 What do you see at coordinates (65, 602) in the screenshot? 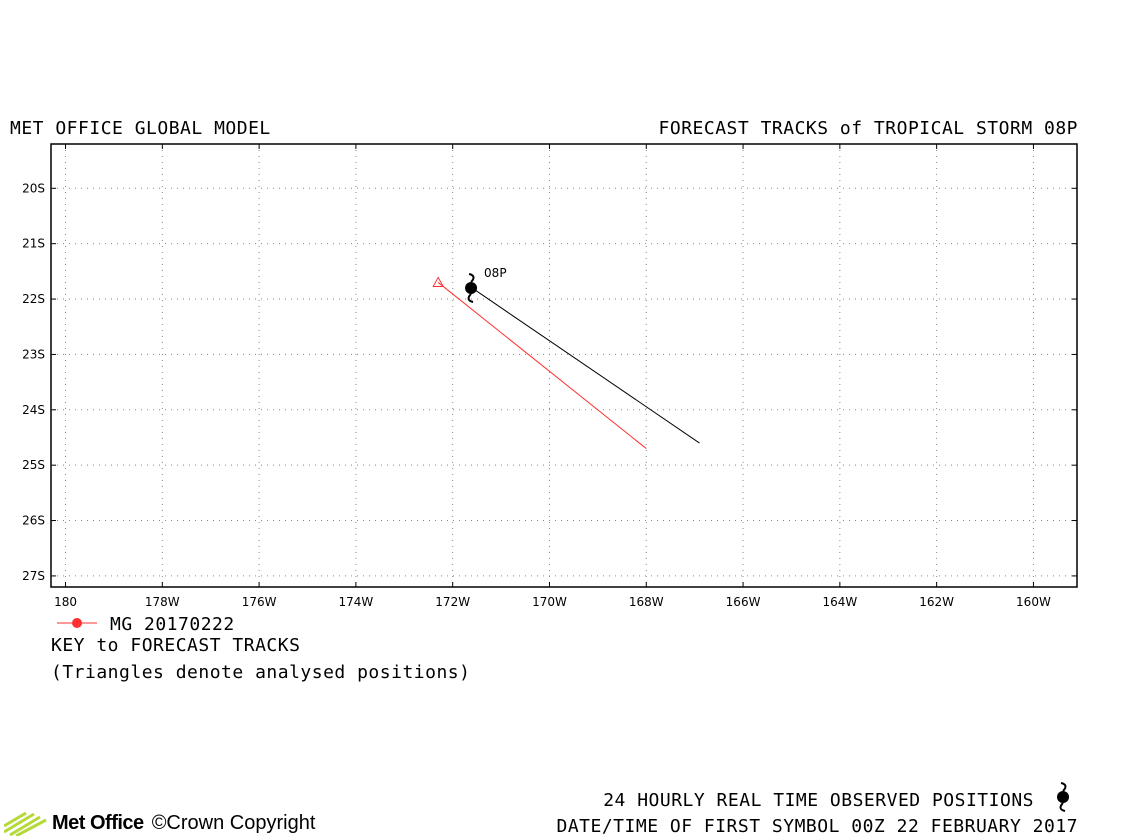
I see `lon-tick-label: 180` at bounding box center [65, 602].